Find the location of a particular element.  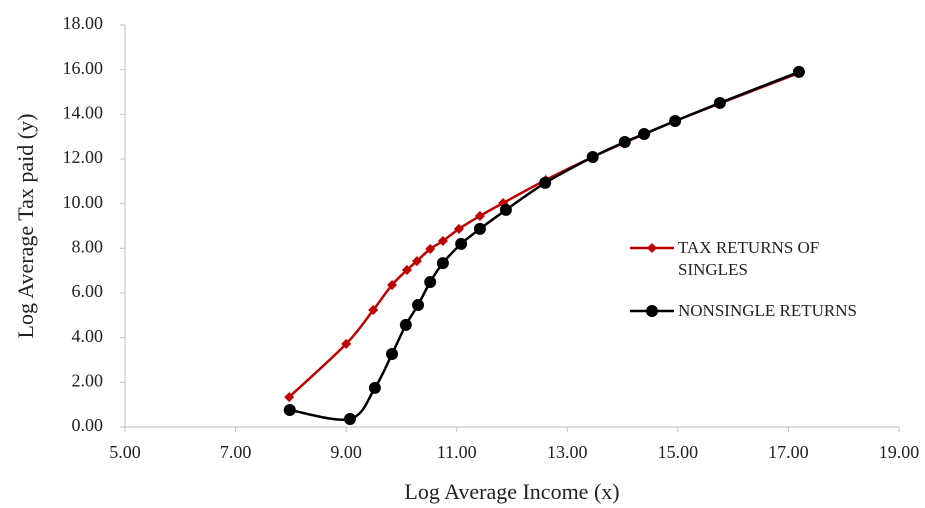

x-tick-label: 7.00 is located at coordinates (236, 452).